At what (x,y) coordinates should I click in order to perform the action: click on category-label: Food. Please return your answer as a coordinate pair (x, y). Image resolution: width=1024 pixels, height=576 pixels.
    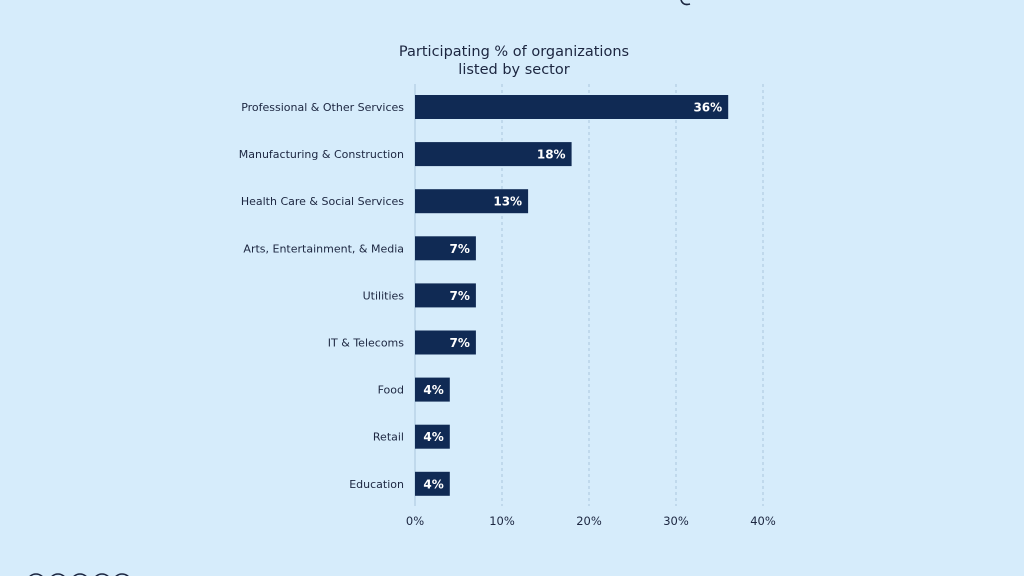
    Looking at the image, I should click on (391, 390).